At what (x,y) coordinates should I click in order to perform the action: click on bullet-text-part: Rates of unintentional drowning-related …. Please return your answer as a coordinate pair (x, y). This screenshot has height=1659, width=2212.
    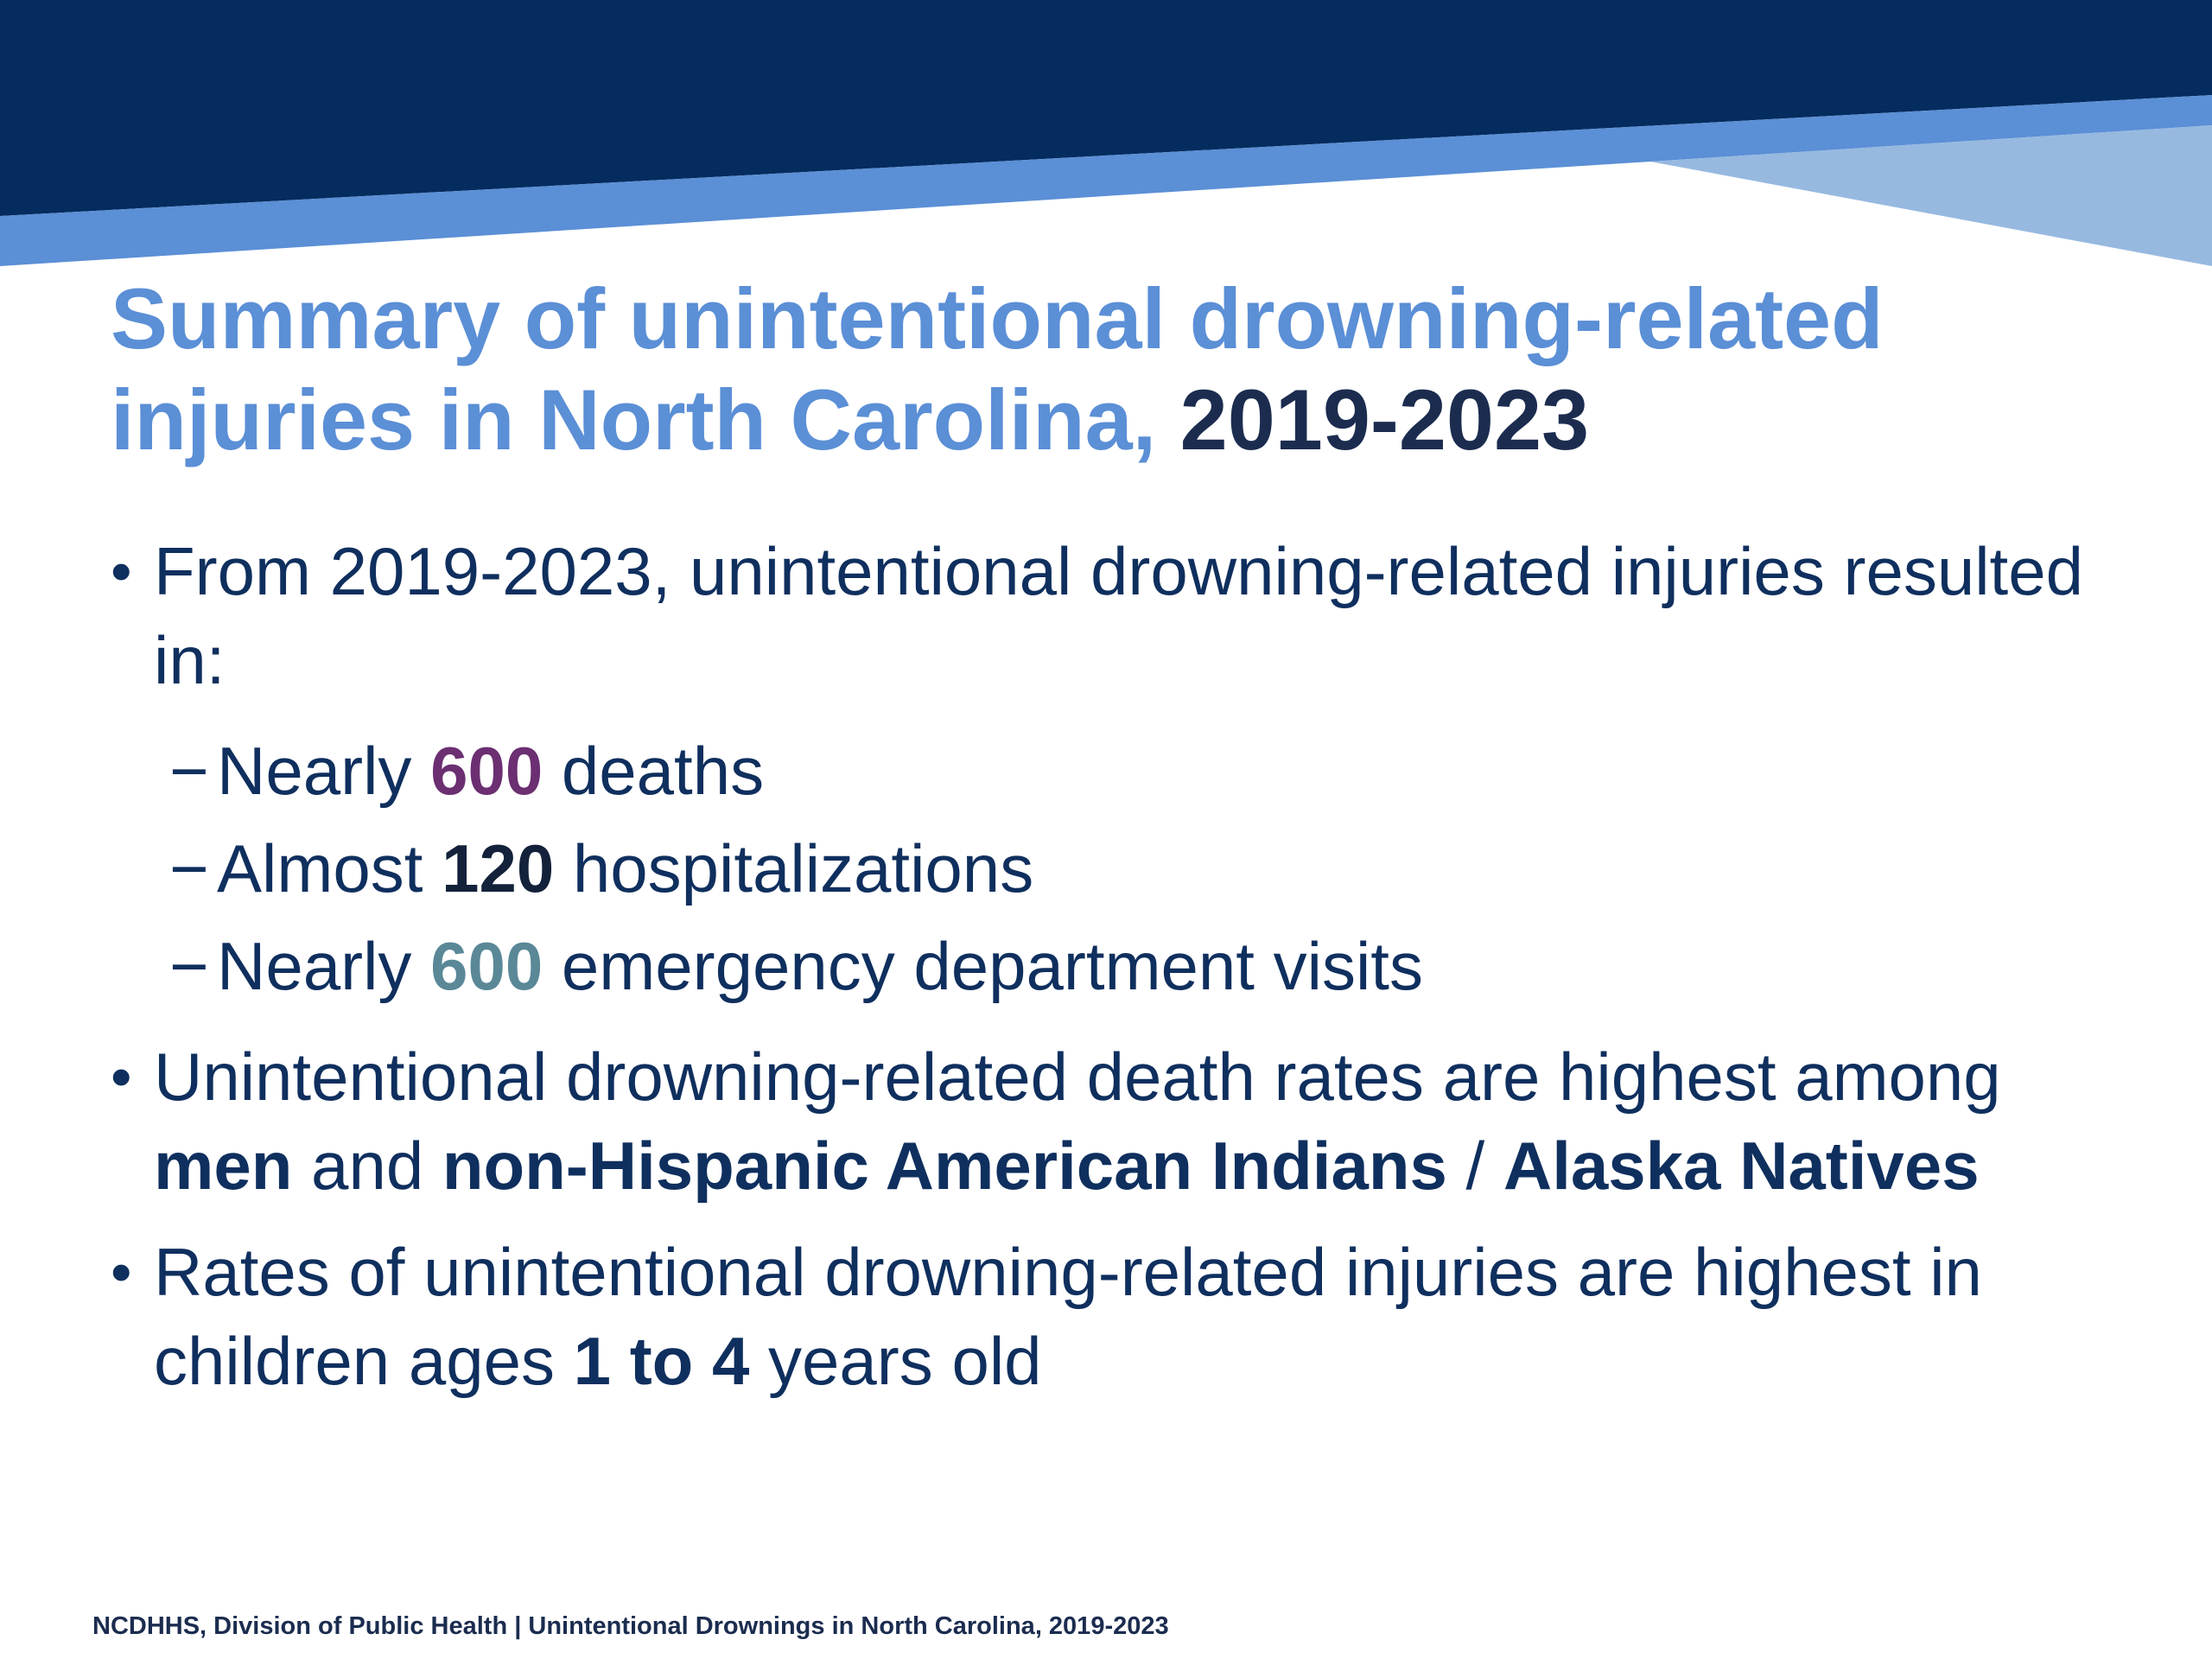
    Looking at the image, I should click on (1068, 1316).